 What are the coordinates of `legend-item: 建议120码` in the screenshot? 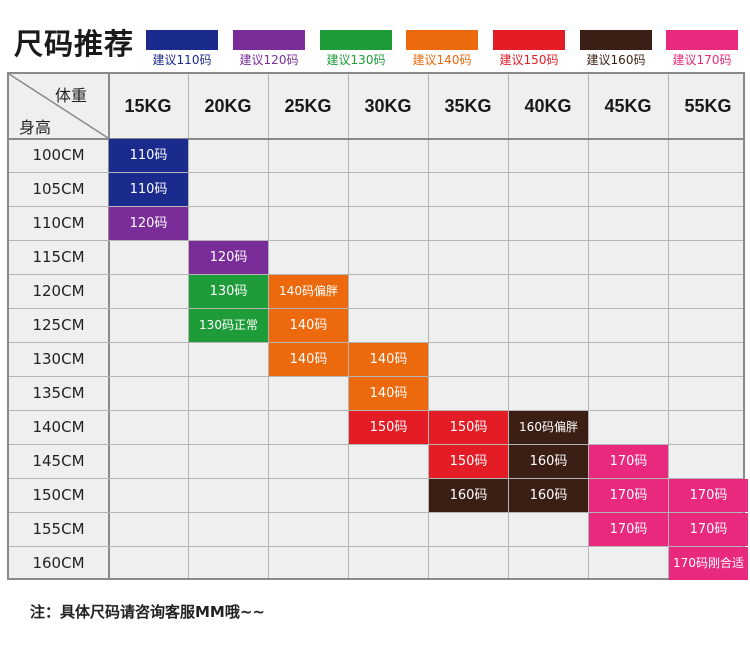 It's located at (269, 48).